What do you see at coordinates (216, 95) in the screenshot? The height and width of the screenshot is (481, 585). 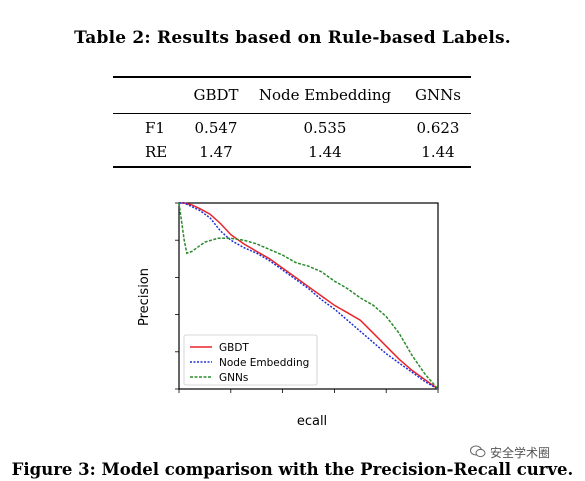 I see `table-header-gbdt: GBDT` at bounding box center [216, 95].